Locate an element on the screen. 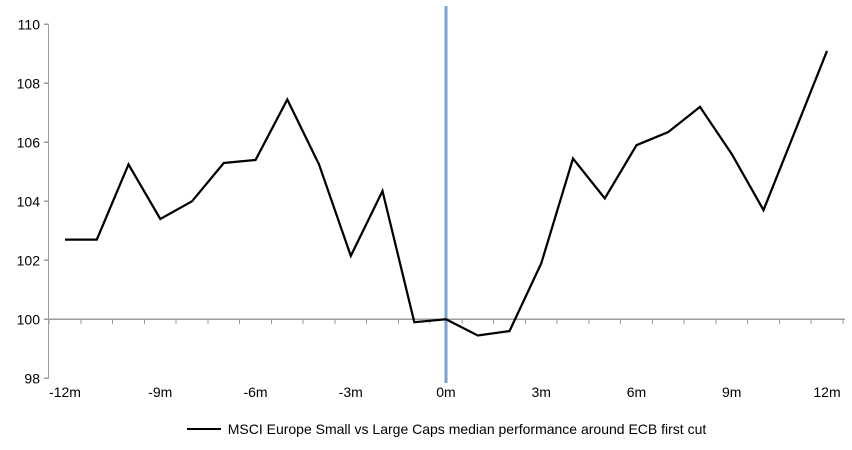  x-tick-label: 0m is located at coordinates (445, 392).